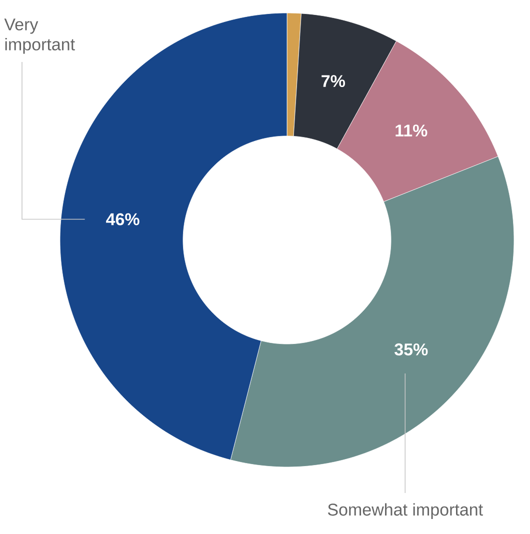  I want to click on data-label: 11%, so click(412, 130).